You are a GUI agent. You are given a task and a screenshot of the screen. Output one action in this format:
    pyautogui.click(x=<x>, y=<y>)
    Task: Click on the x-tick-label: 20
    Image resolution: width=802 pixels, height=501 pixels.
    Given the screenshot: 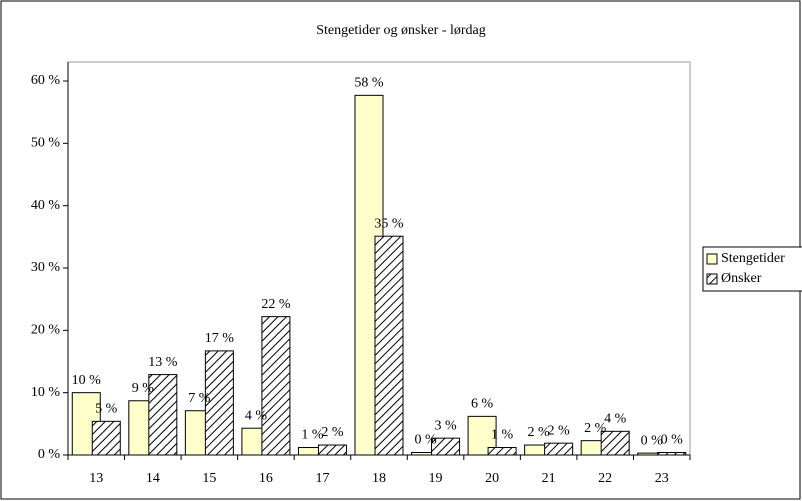 What is the action you would take?
    pyautogui.click(x=492, y=478)
    